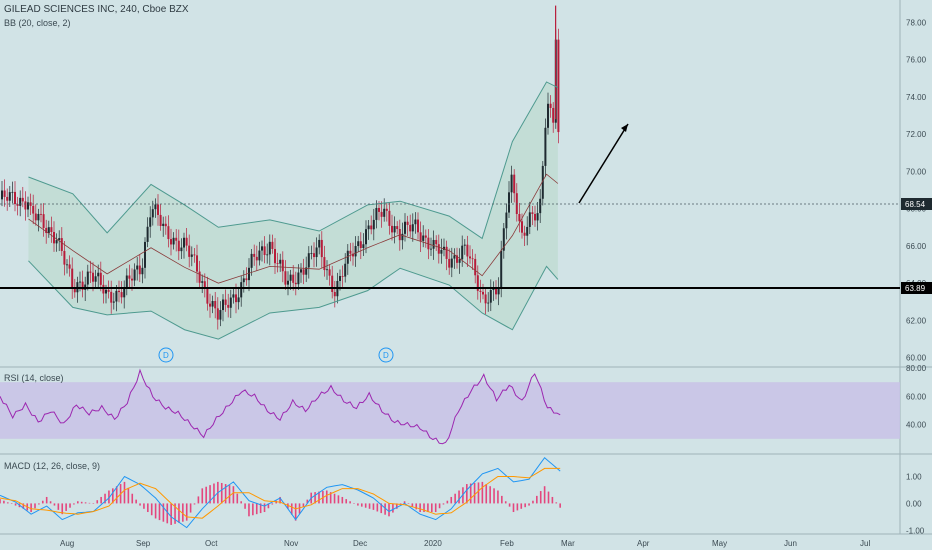 The height and width of the screenshot is (550, 932). What do you see at coordinates (603, 163) in the screenshot?
I see `trend-arrow-annotation` at bounding box center [603, 163].